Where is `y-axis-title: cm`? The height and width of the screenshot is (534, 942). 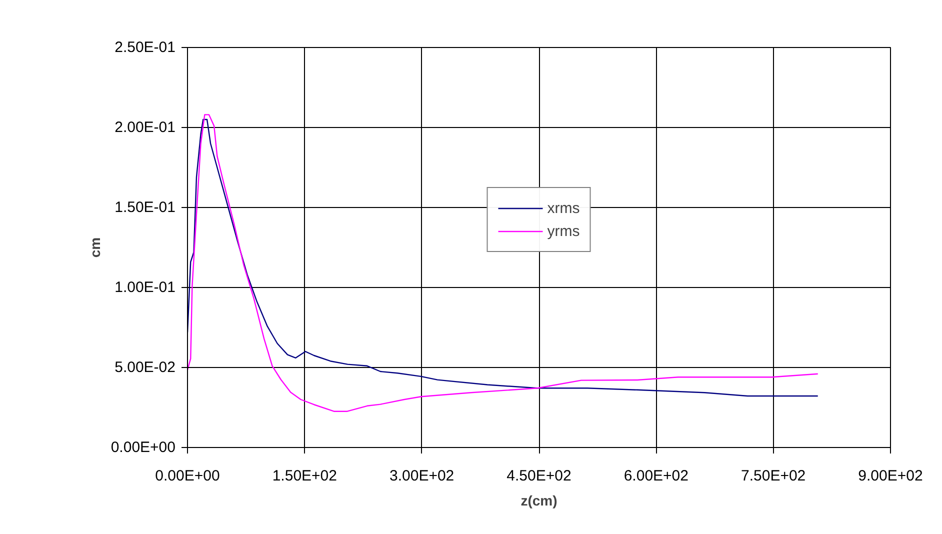 y-axis-title: cm is located at coordinates (94, 247).